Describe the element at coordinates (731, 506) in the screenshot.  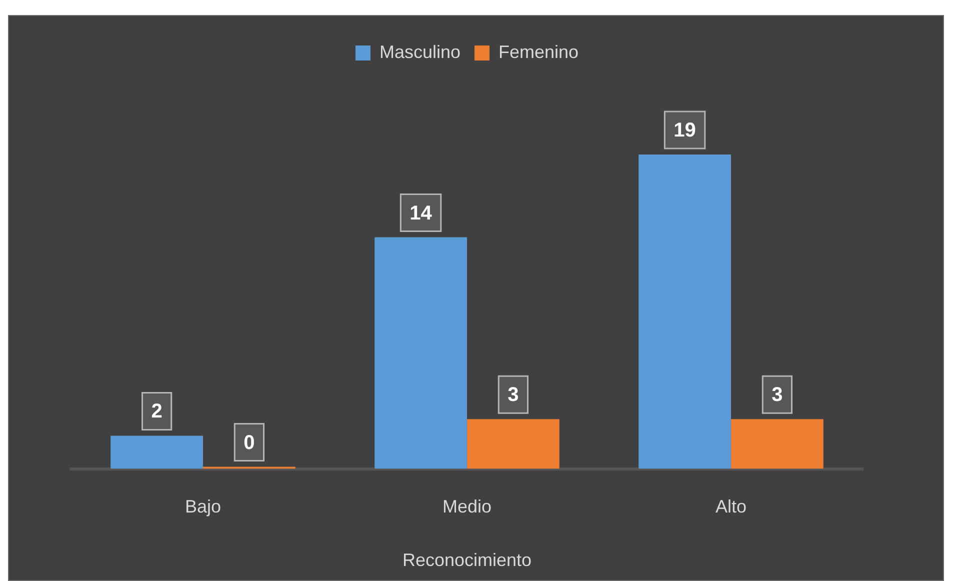
I see `x-tick-label: Alto` at that location.